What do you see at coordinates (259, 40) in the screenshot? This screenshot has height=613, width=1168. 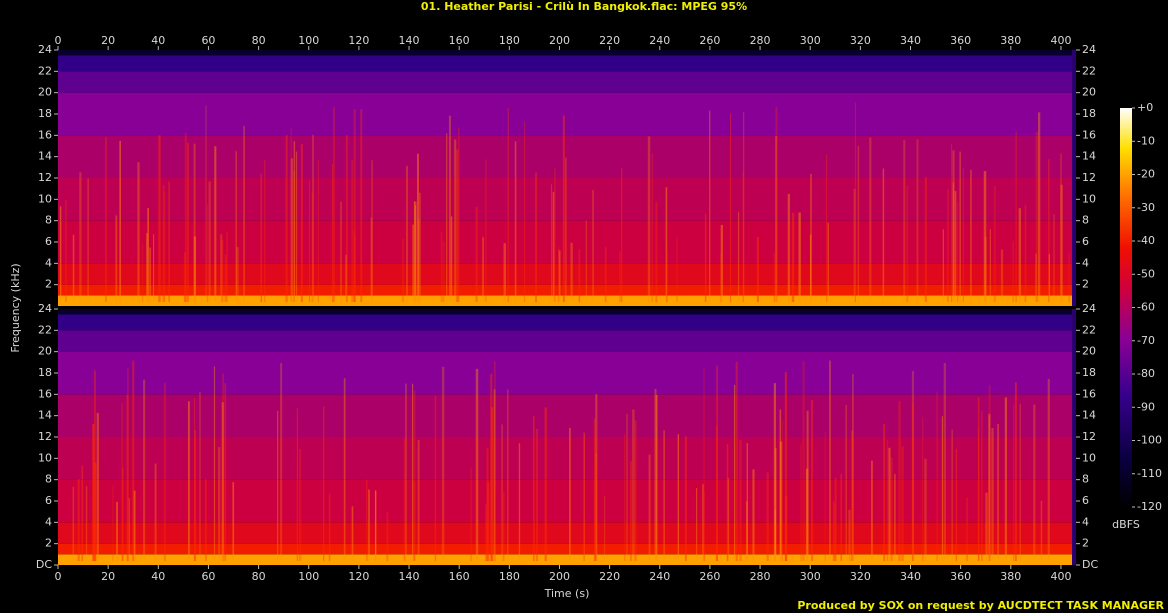 I see `x-tick-label: 80` at bounding box center [259, 40].